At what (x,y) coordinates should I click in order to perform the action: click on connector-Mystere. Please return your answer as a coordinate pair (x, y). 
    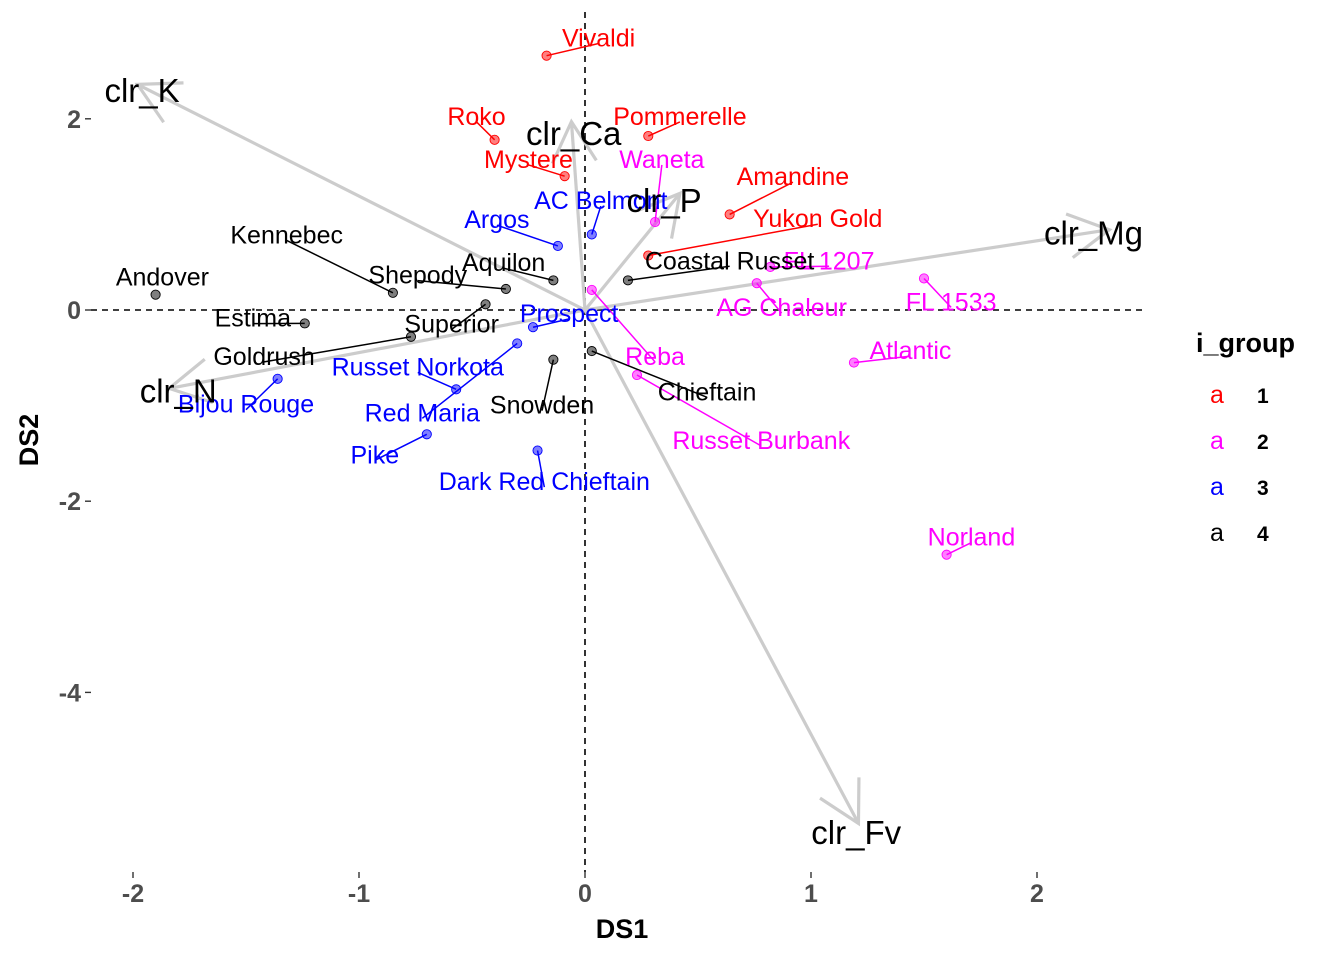
    Looking at the image, I should click on (546, 170).